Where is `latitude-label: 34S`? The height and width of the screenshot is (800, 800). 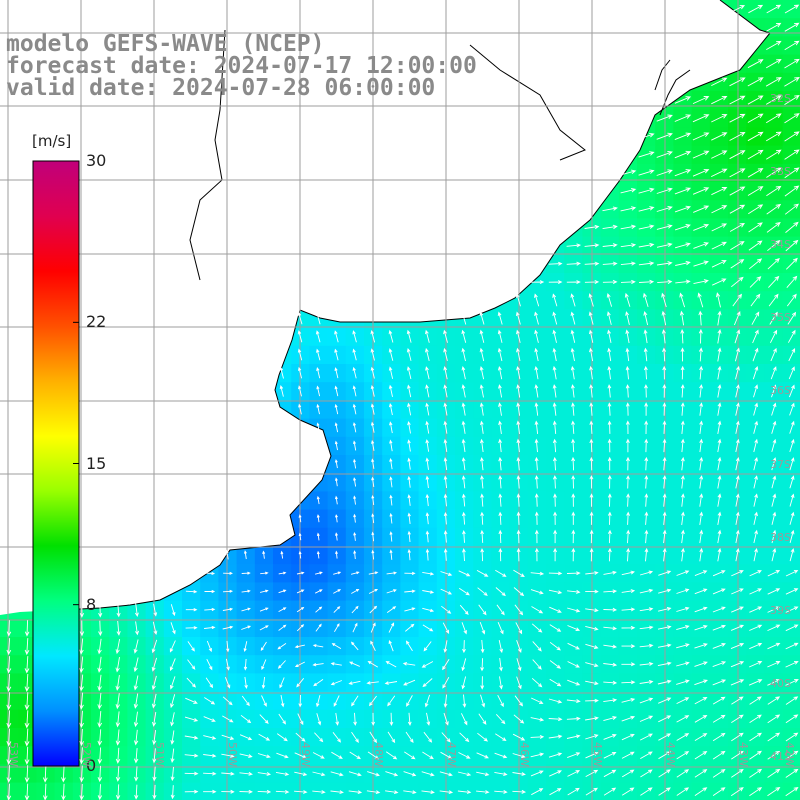 latitude-label: 34S is located at coordinates (780, 244).